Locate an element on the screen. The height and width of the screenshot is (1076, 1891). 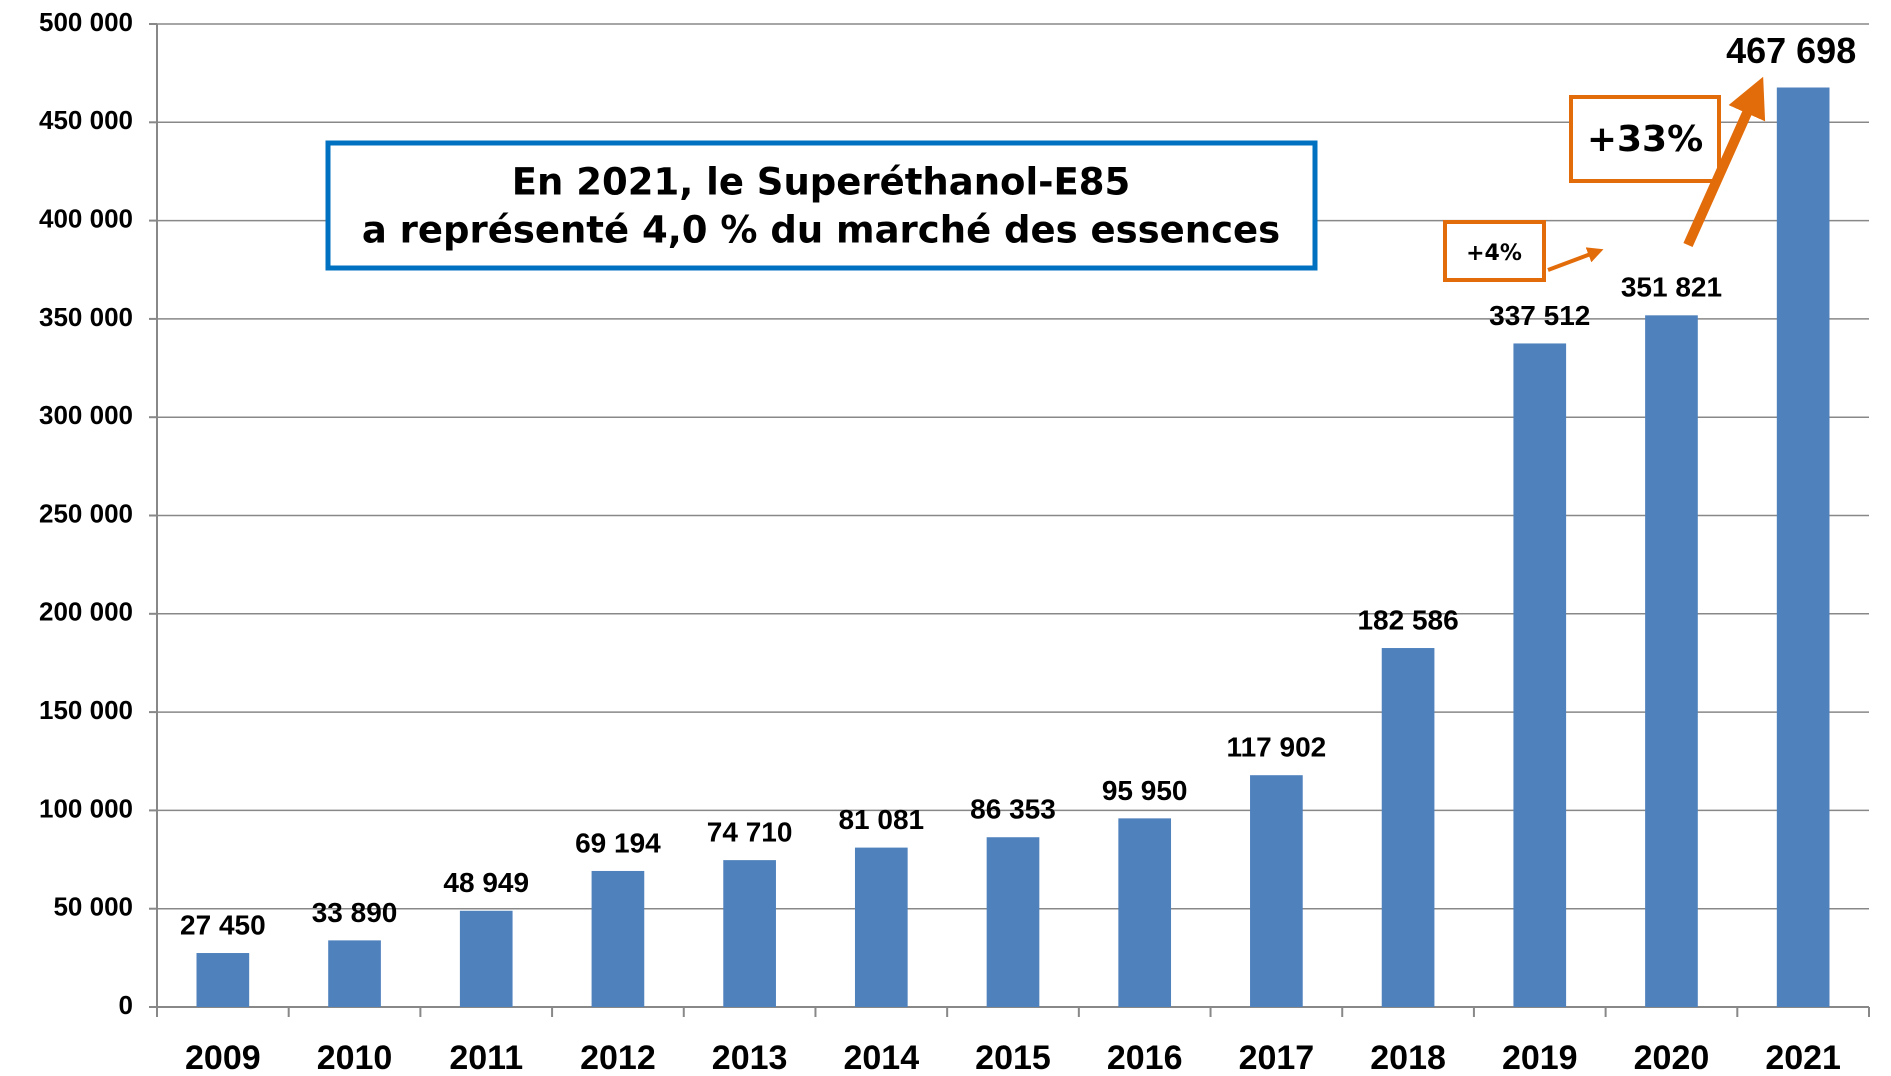
value-label: 48 949 is located at coordinates (486, 882).